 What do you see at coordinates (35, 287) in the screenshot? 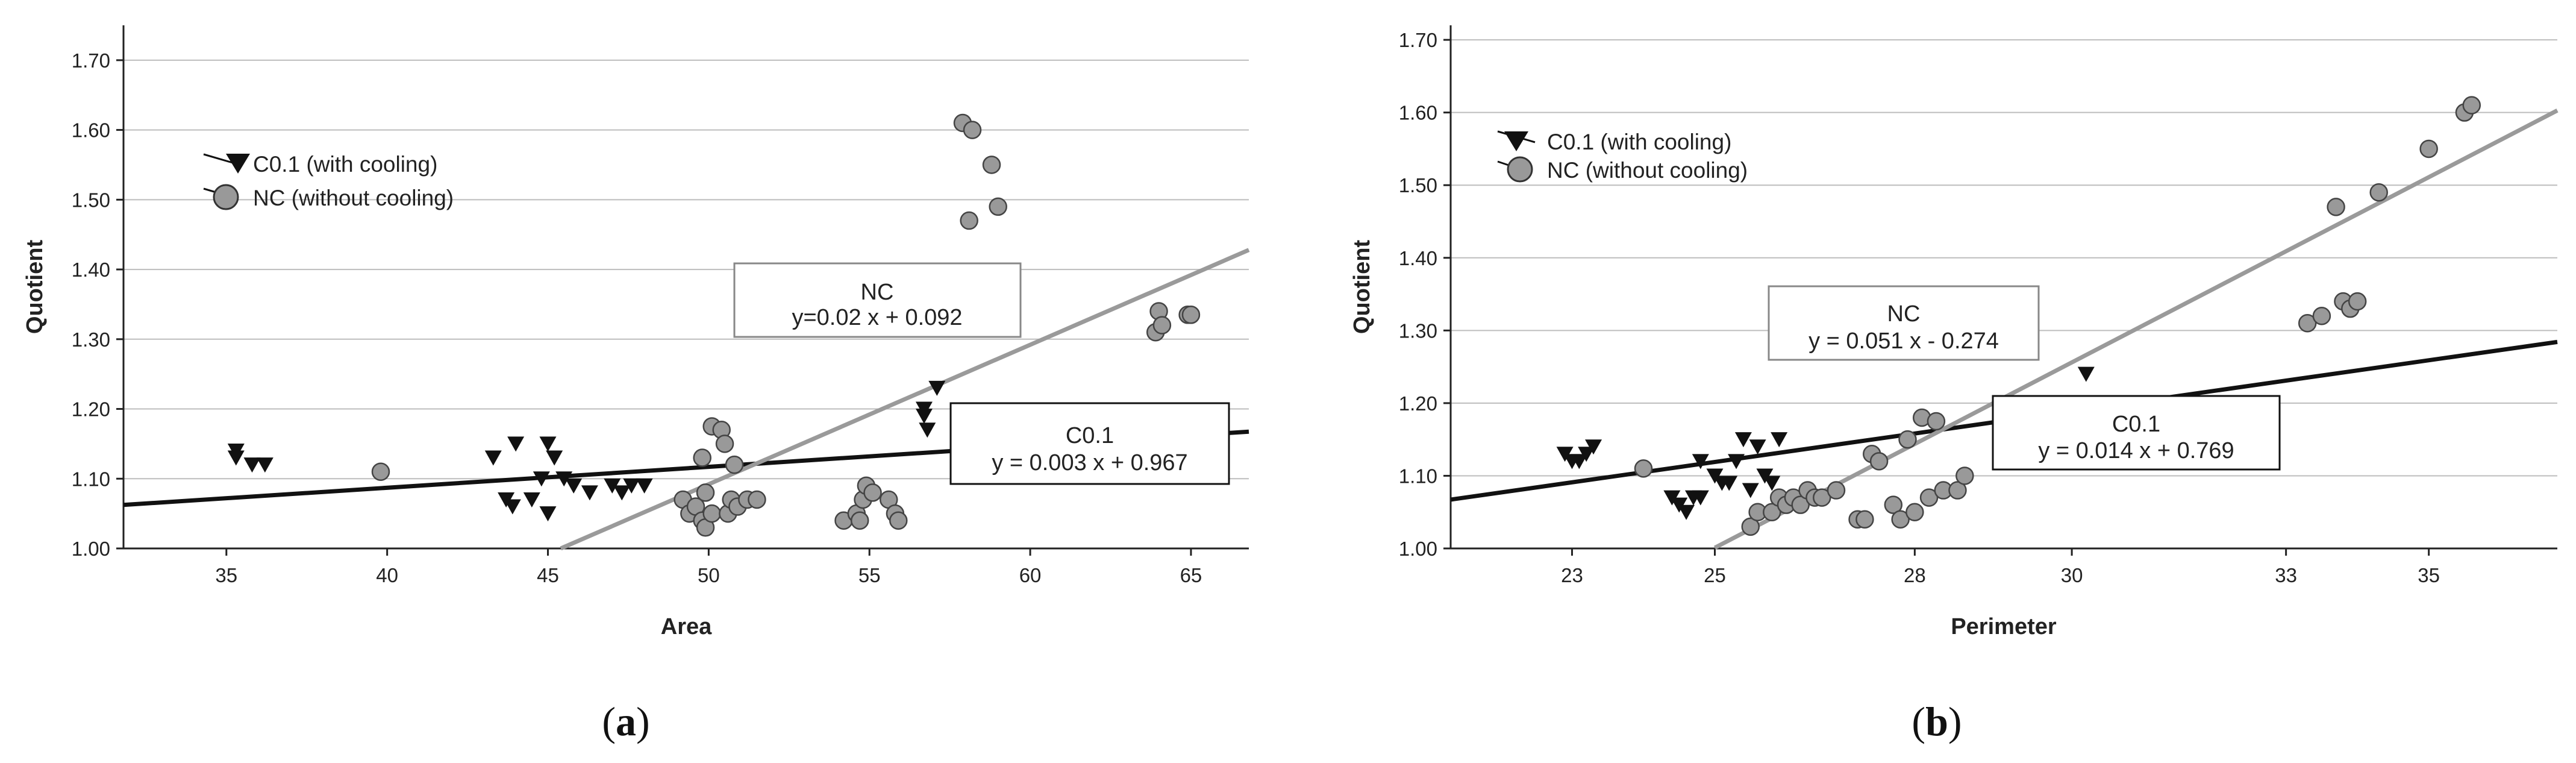
I see `y-axis-label-a: Quotient` at bounding box center [35, 287].